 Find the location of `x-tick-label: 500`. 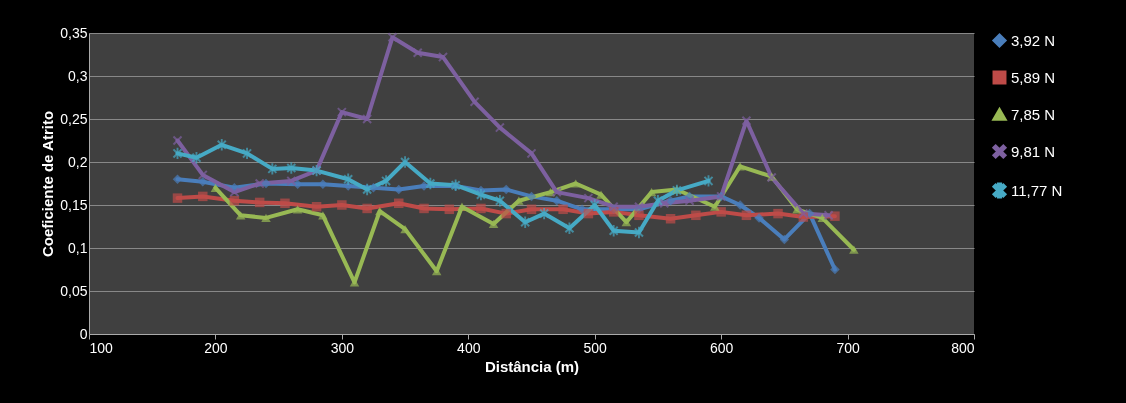

x-tick-label: 500 is located at coordinates (595, 347).